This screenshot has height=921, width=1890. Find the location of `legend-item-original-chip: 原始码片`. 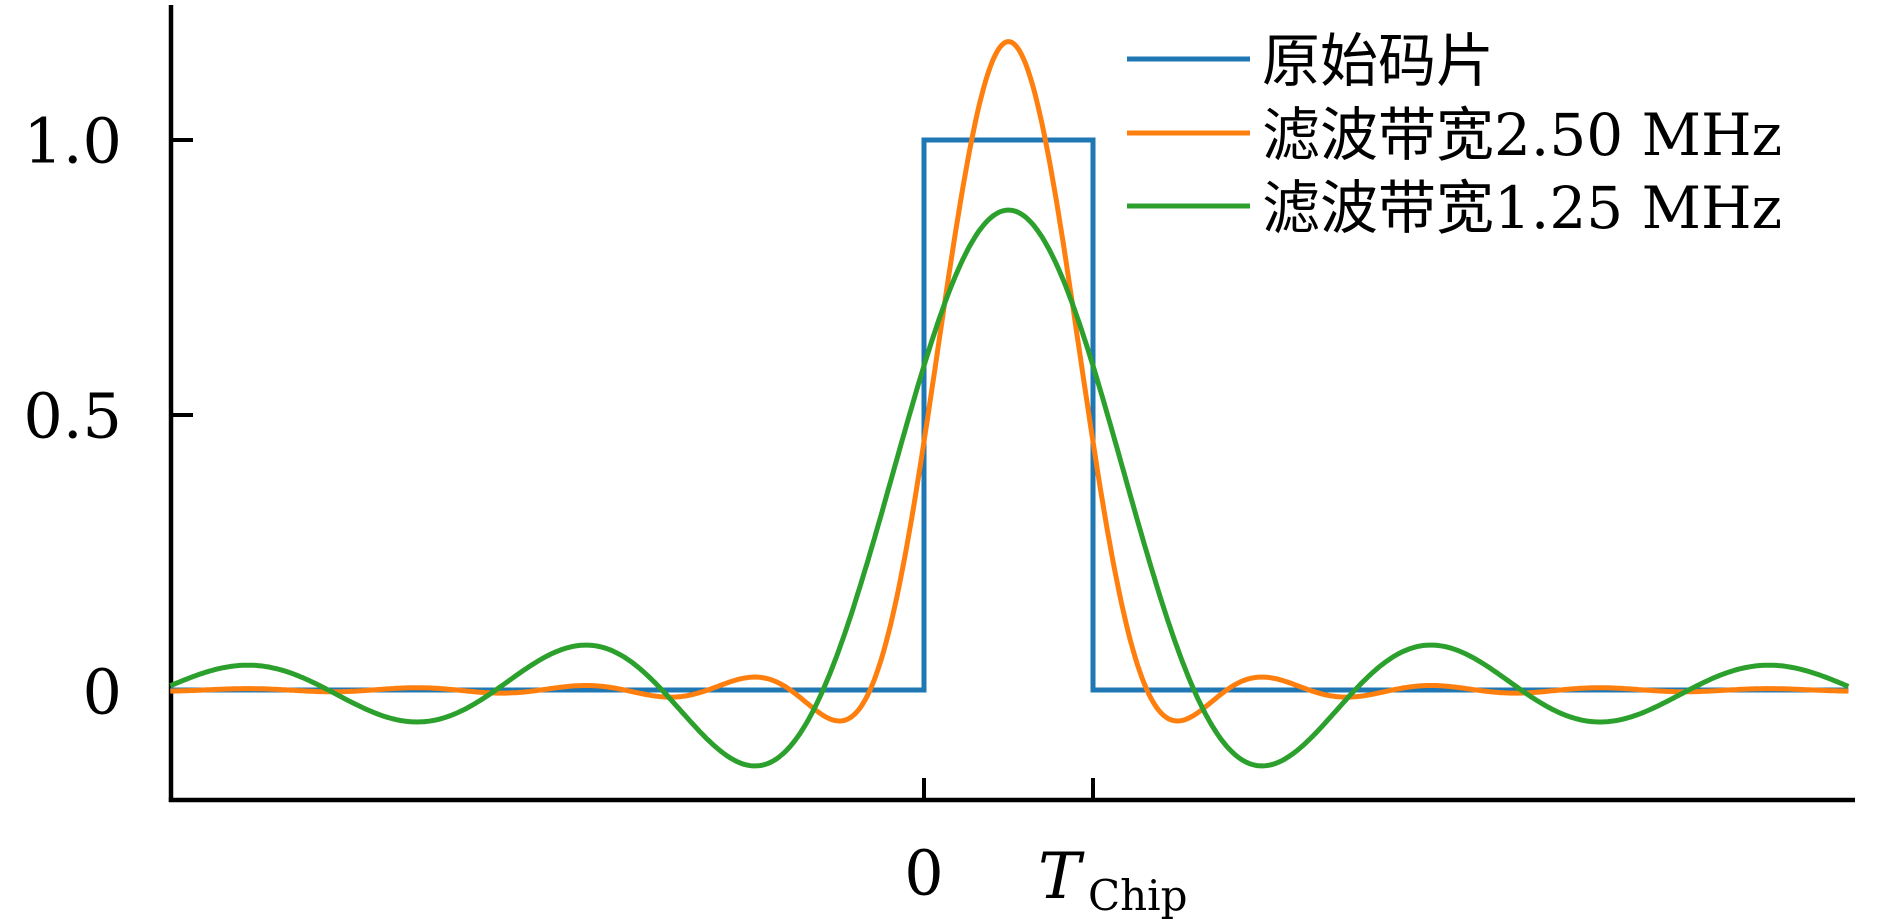

legend-item-original-chip: 原始码片 is located at coordinates (1310, 61).